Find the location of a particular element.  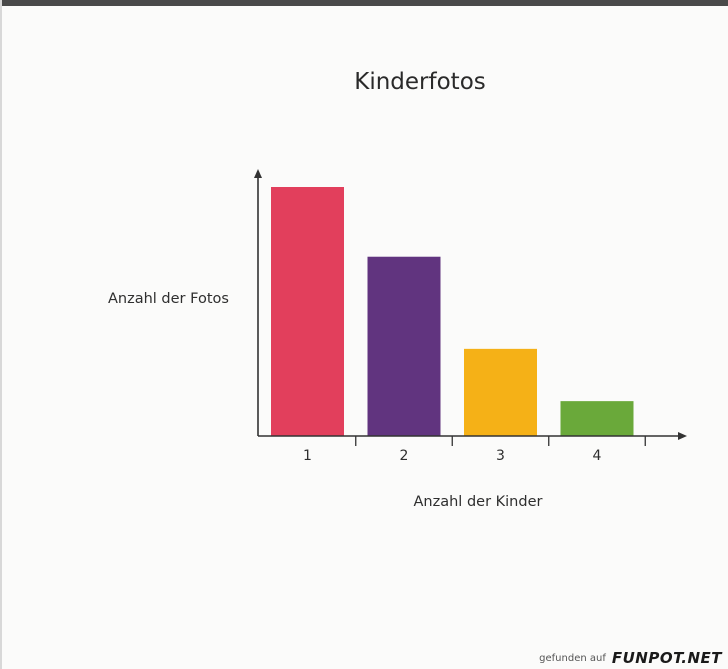

x-tick-label-2: 2 is located at coordinates (404, 456).